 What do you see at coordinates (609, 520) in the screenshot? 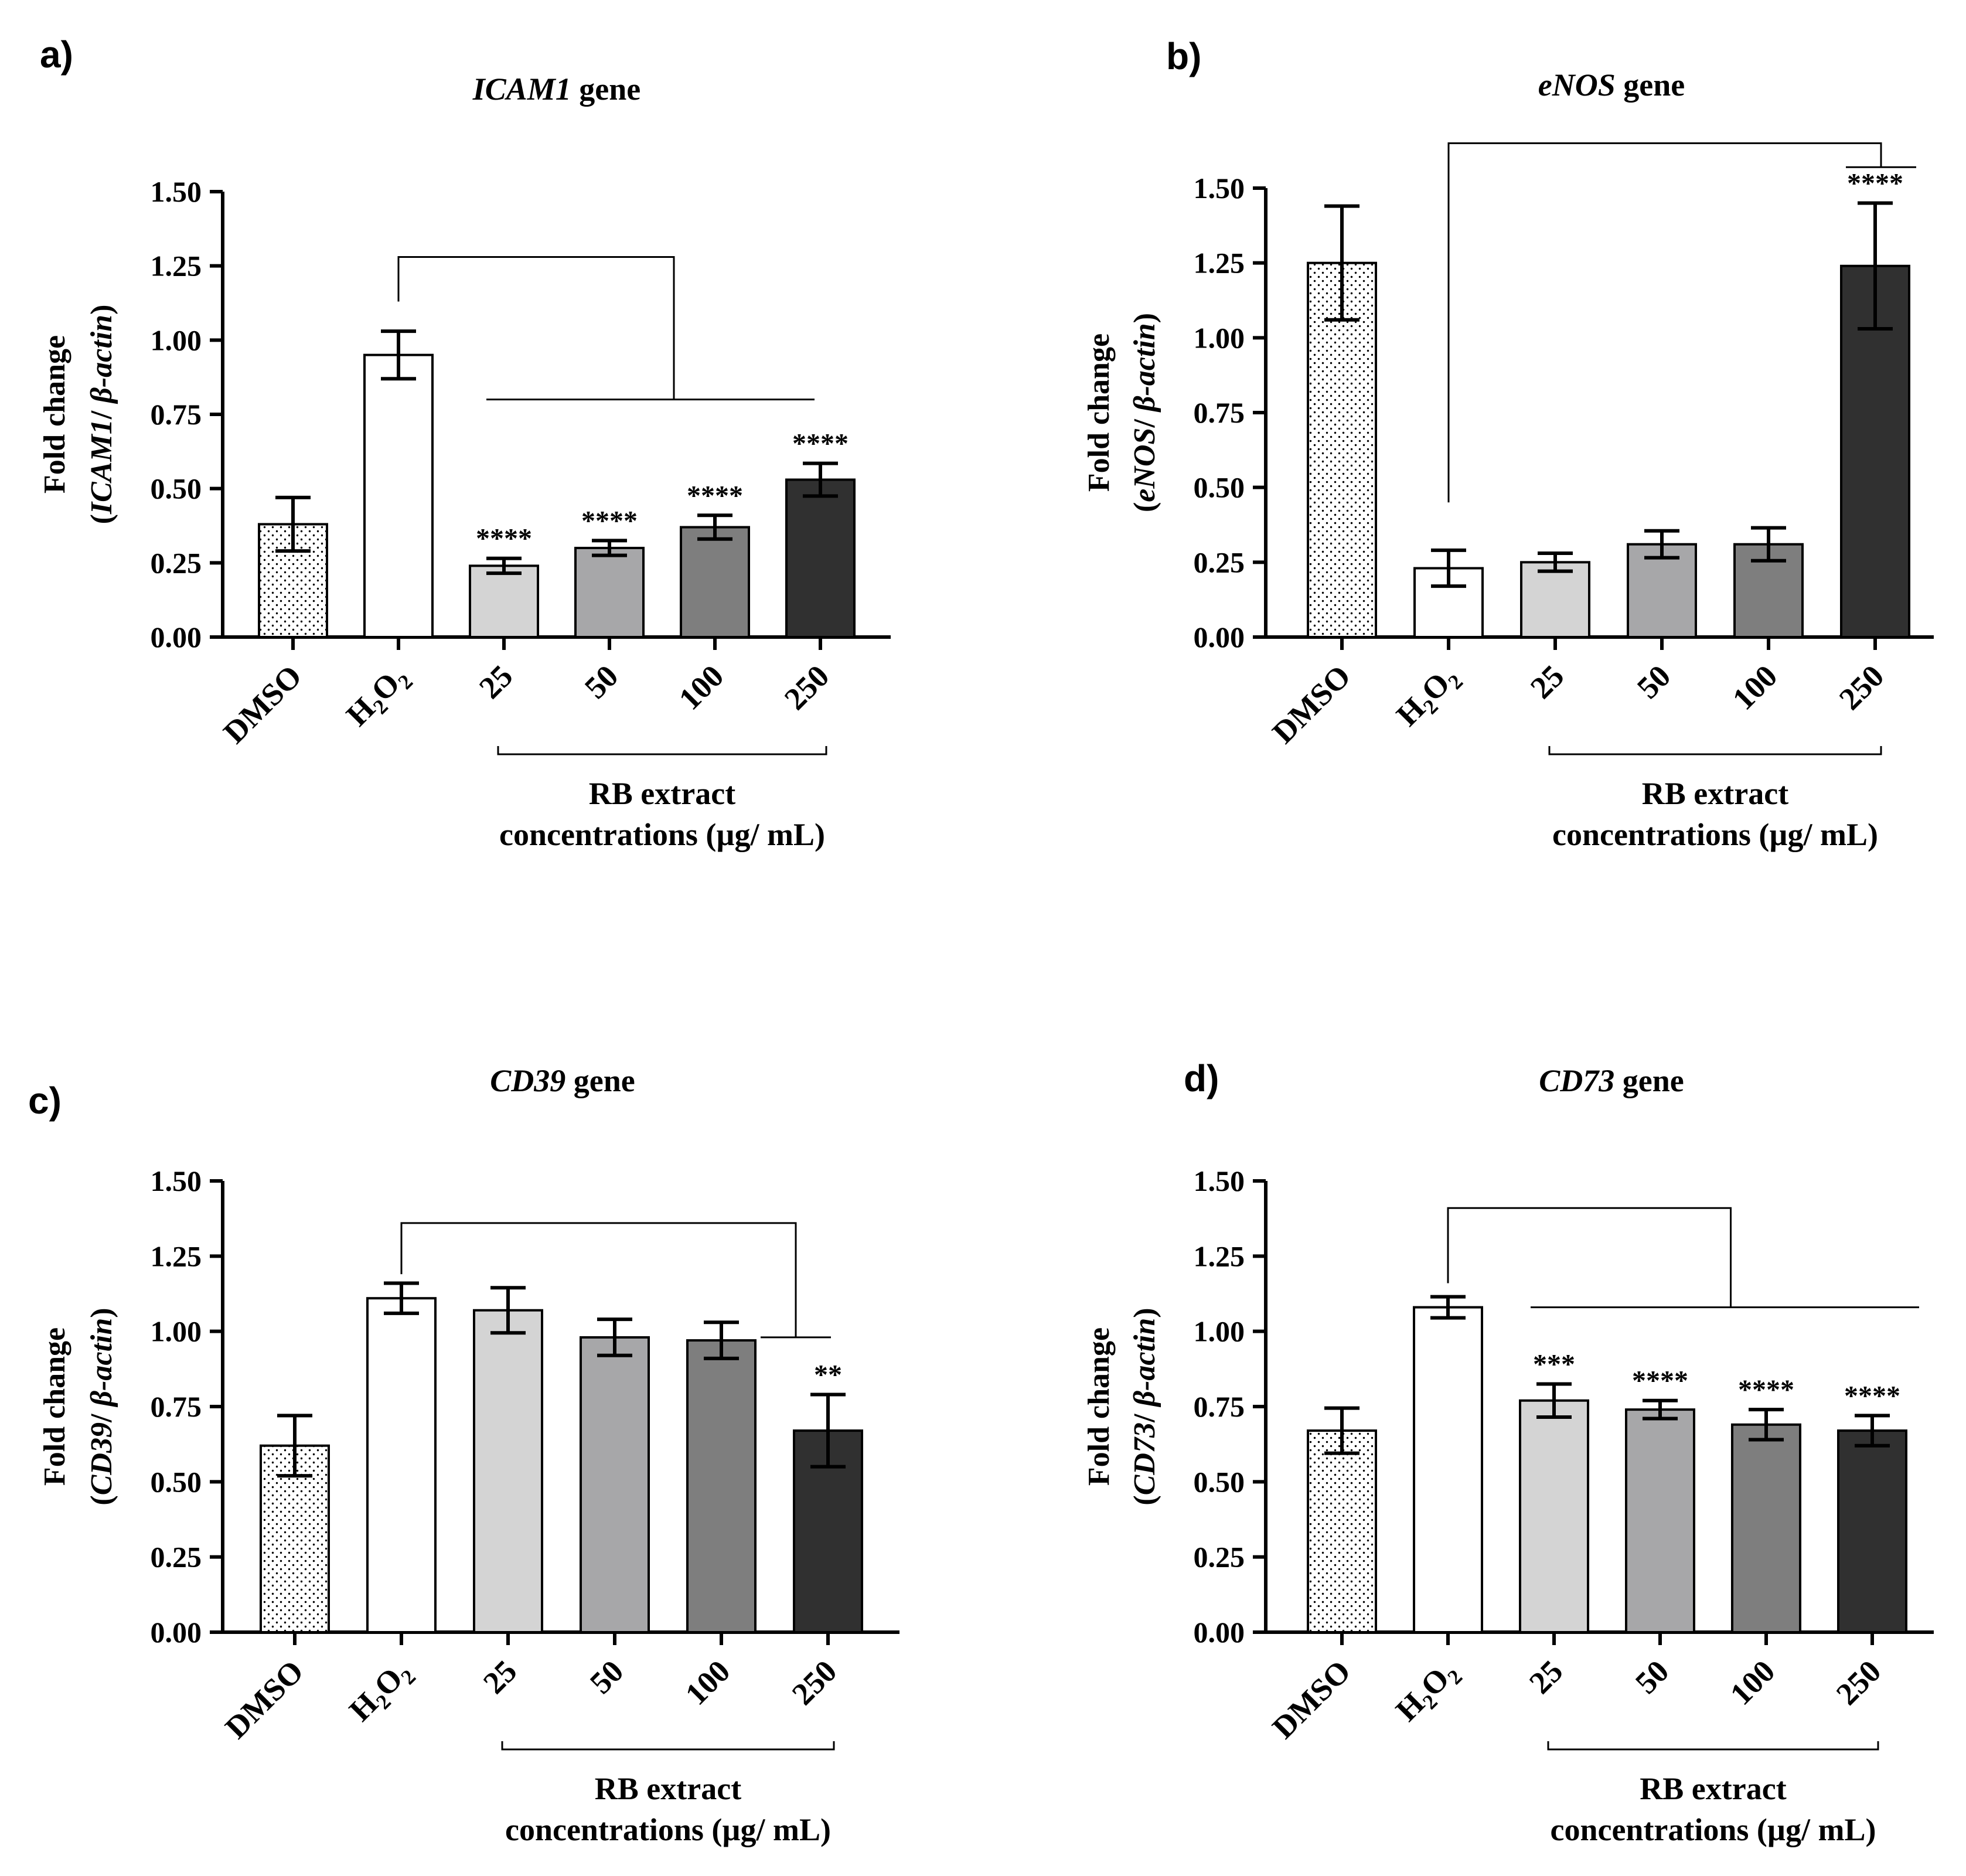
I see `significance-50: ****` at bounding box center [609, 520].